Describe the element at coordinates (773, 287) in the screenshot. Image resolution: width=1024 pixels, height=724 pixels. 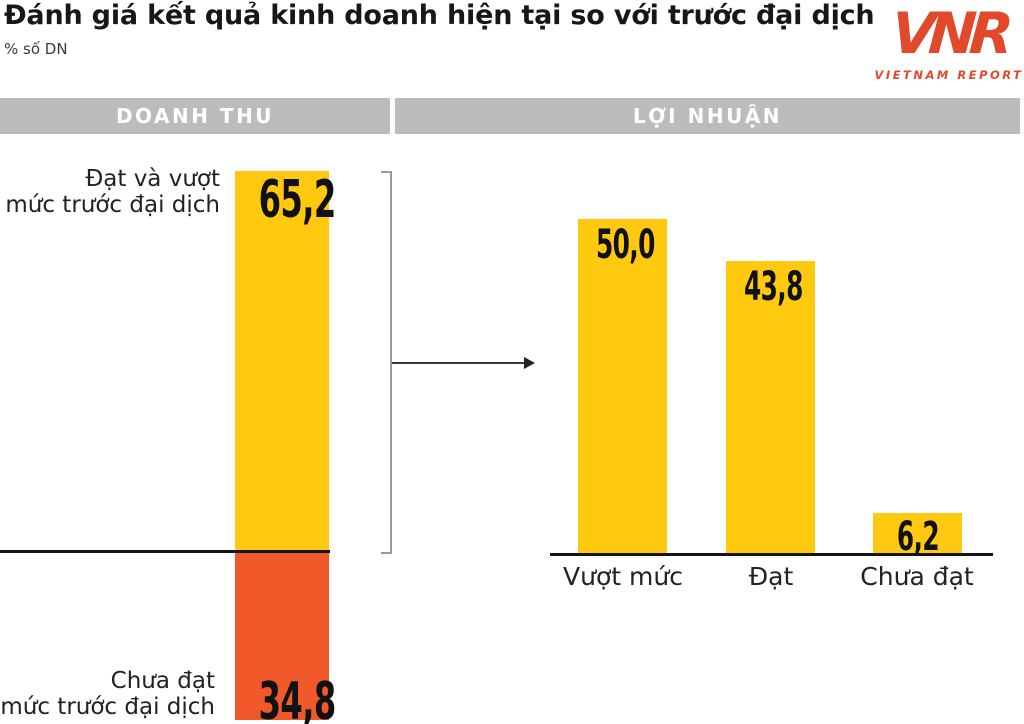
I see `profit-value-dat: 43,8` at that location.